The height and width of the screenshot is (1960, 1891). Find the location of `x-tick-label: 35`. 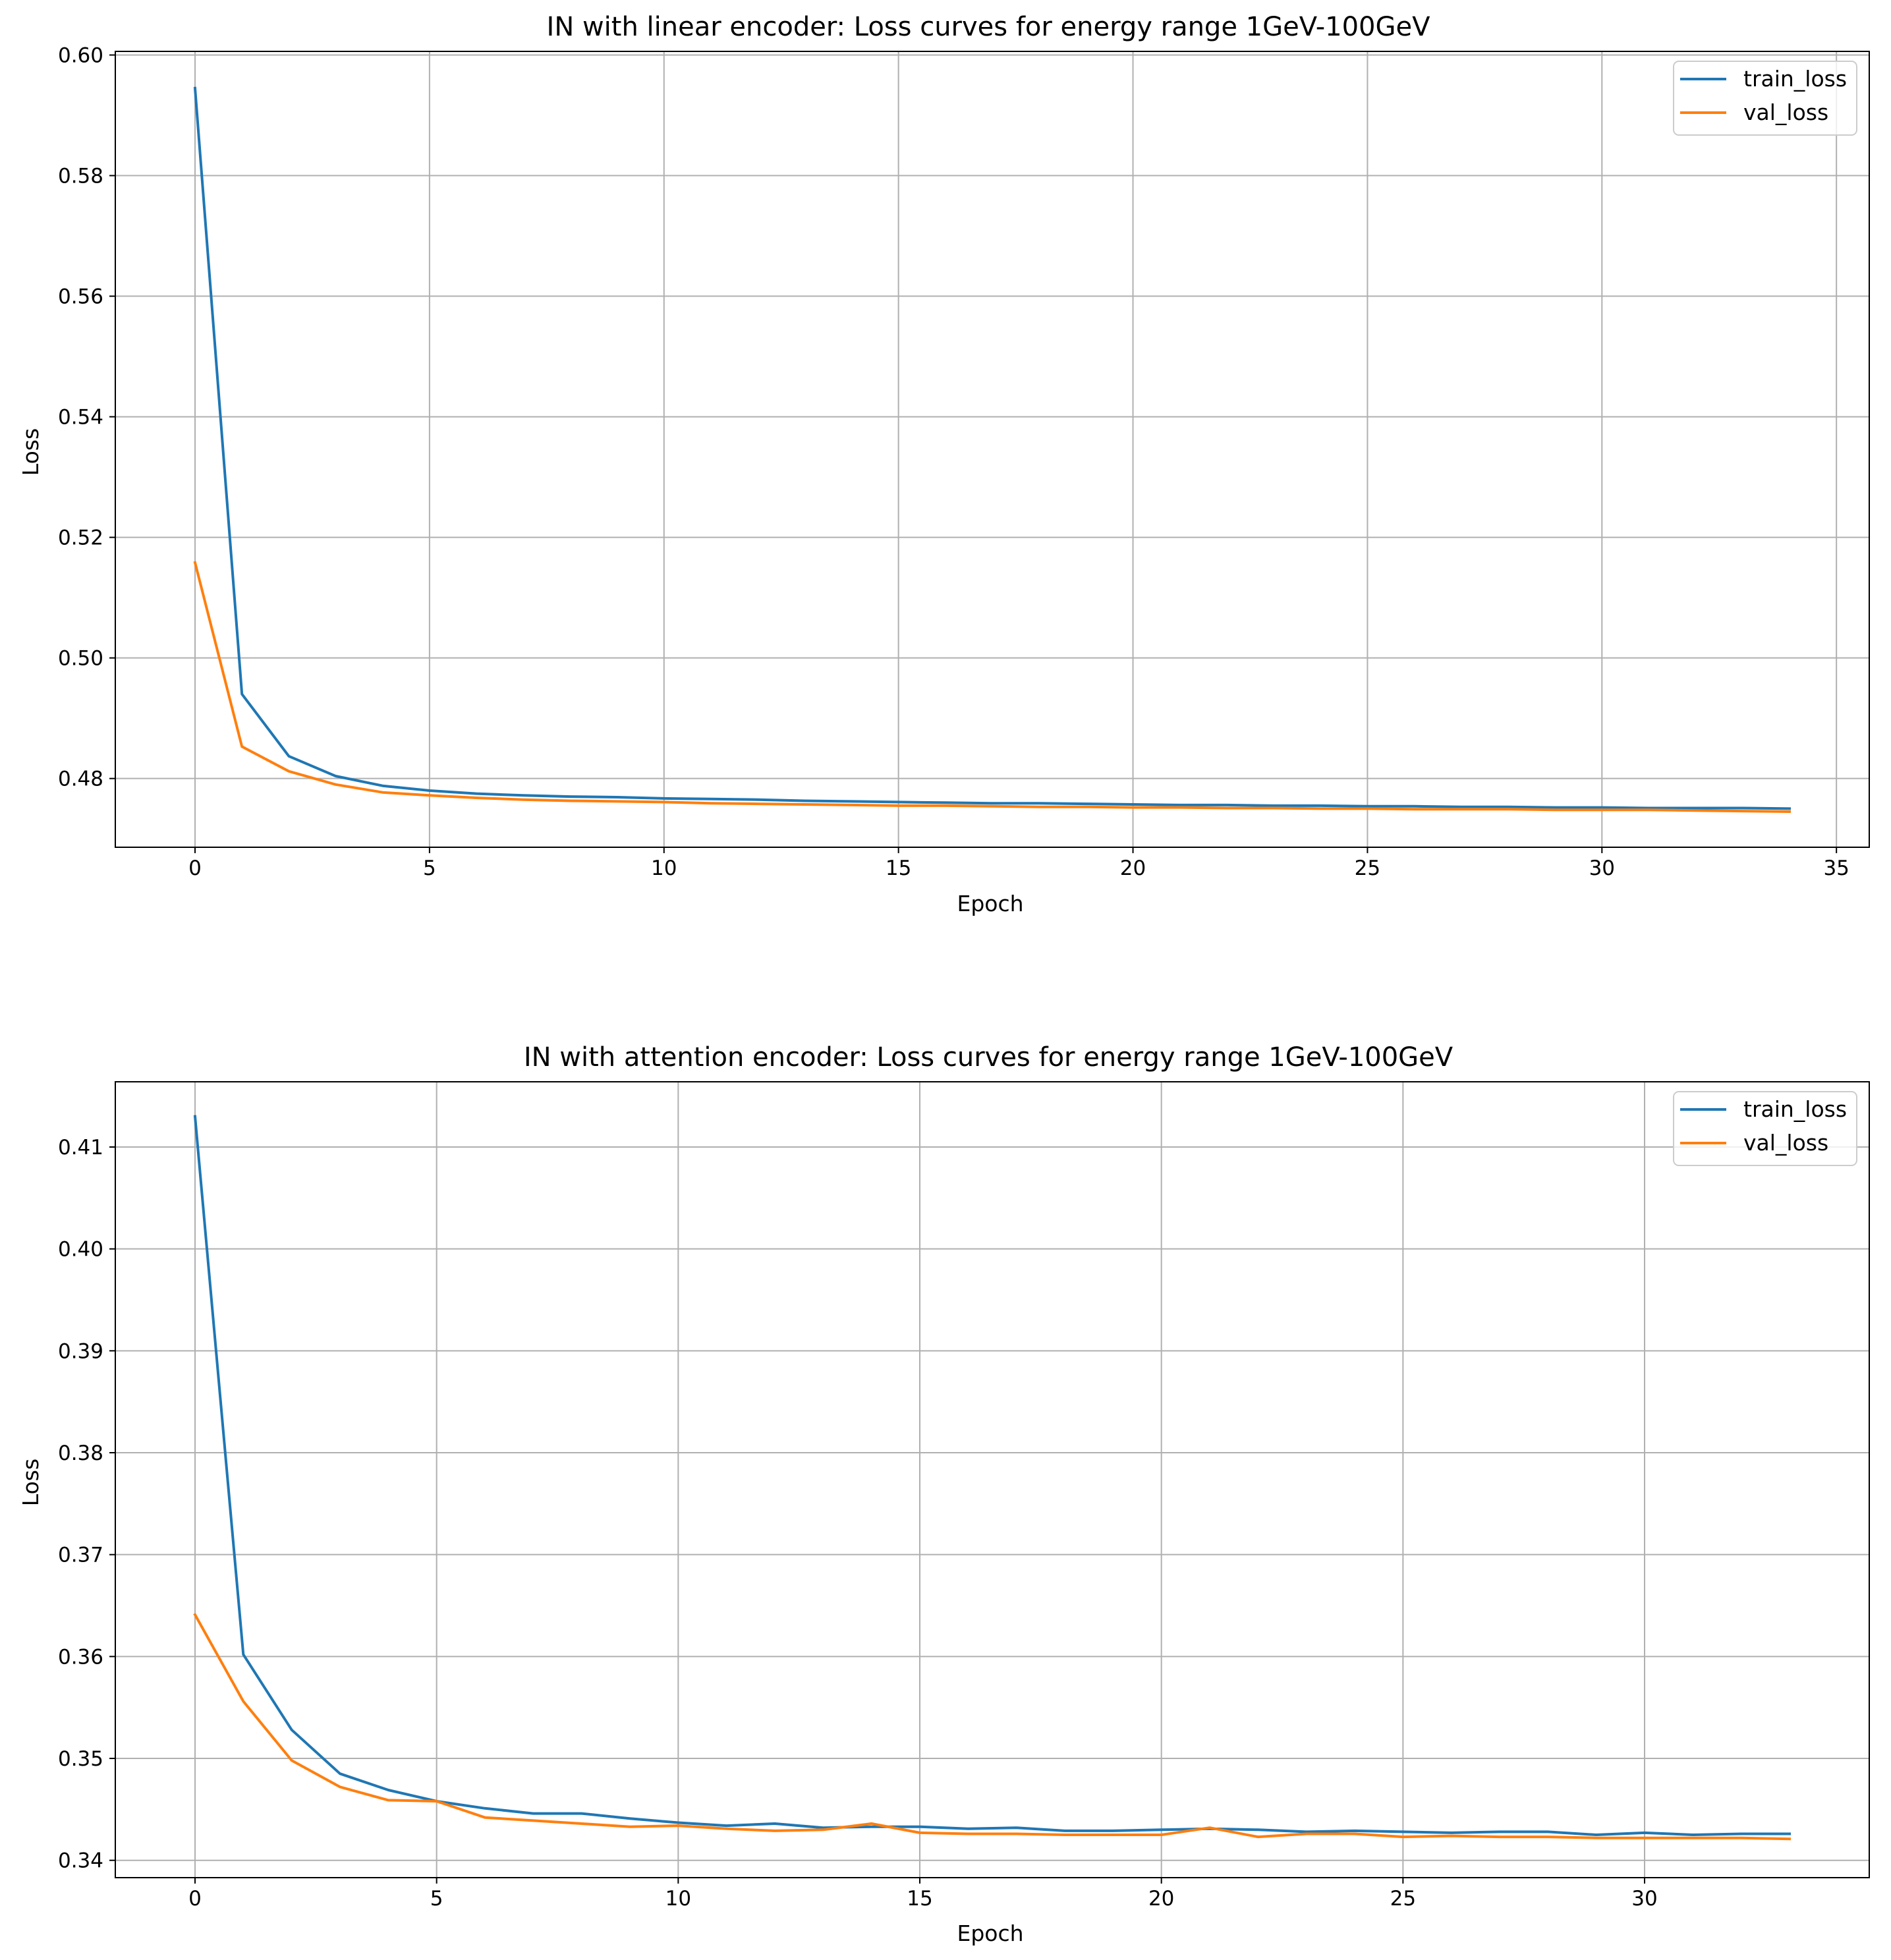

x-tick-label: 35 is located at coordinates (1836, 868).